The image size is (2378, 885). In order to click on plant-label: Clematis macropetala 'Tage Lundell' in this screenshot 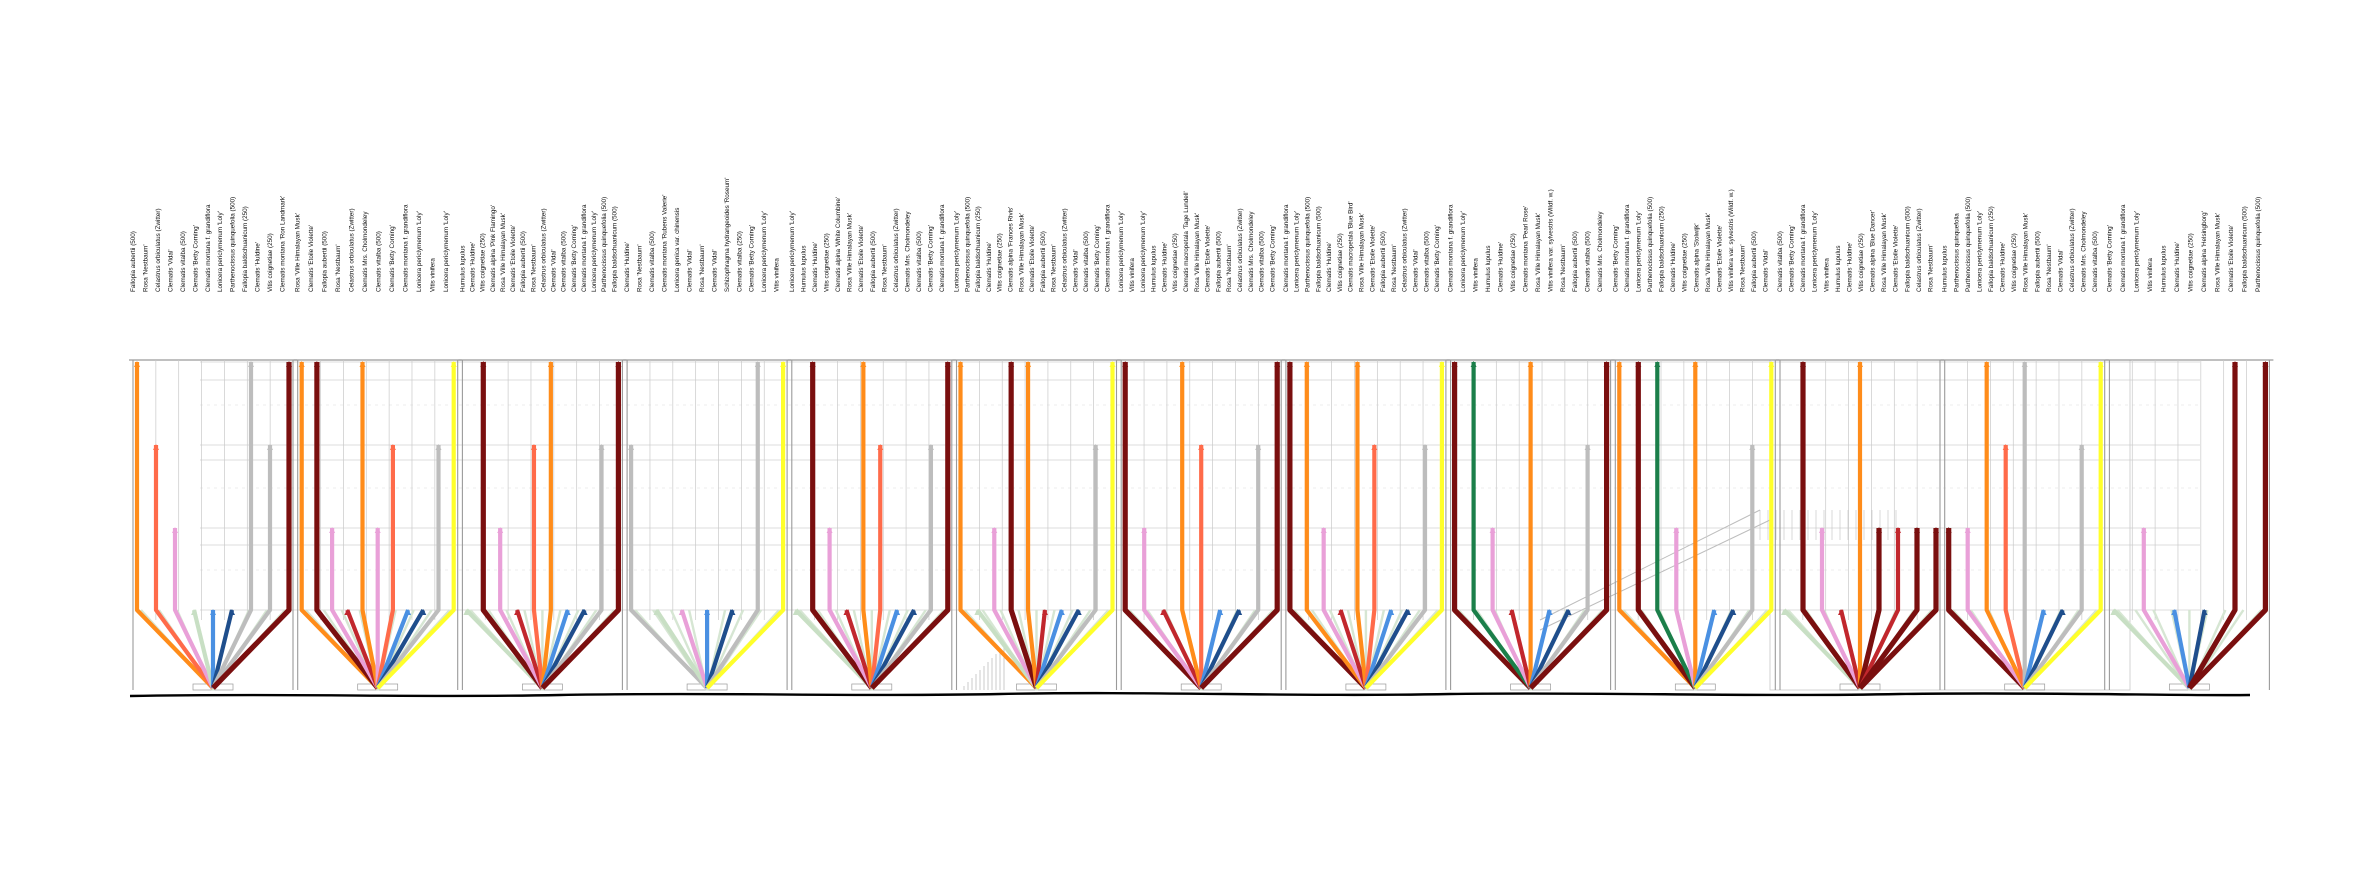, I will do `click(1186, 241)`.